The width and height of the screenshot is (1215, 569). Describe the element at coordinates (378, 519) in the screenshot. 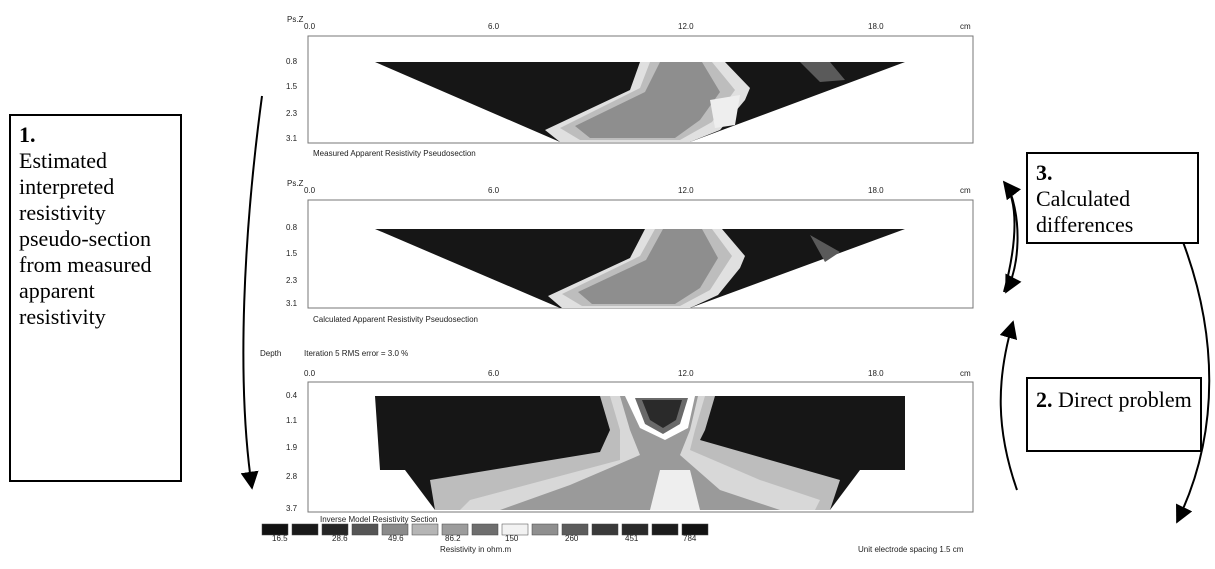

I see `panel-caption: Inverse Model Resistivity Section` at that location.